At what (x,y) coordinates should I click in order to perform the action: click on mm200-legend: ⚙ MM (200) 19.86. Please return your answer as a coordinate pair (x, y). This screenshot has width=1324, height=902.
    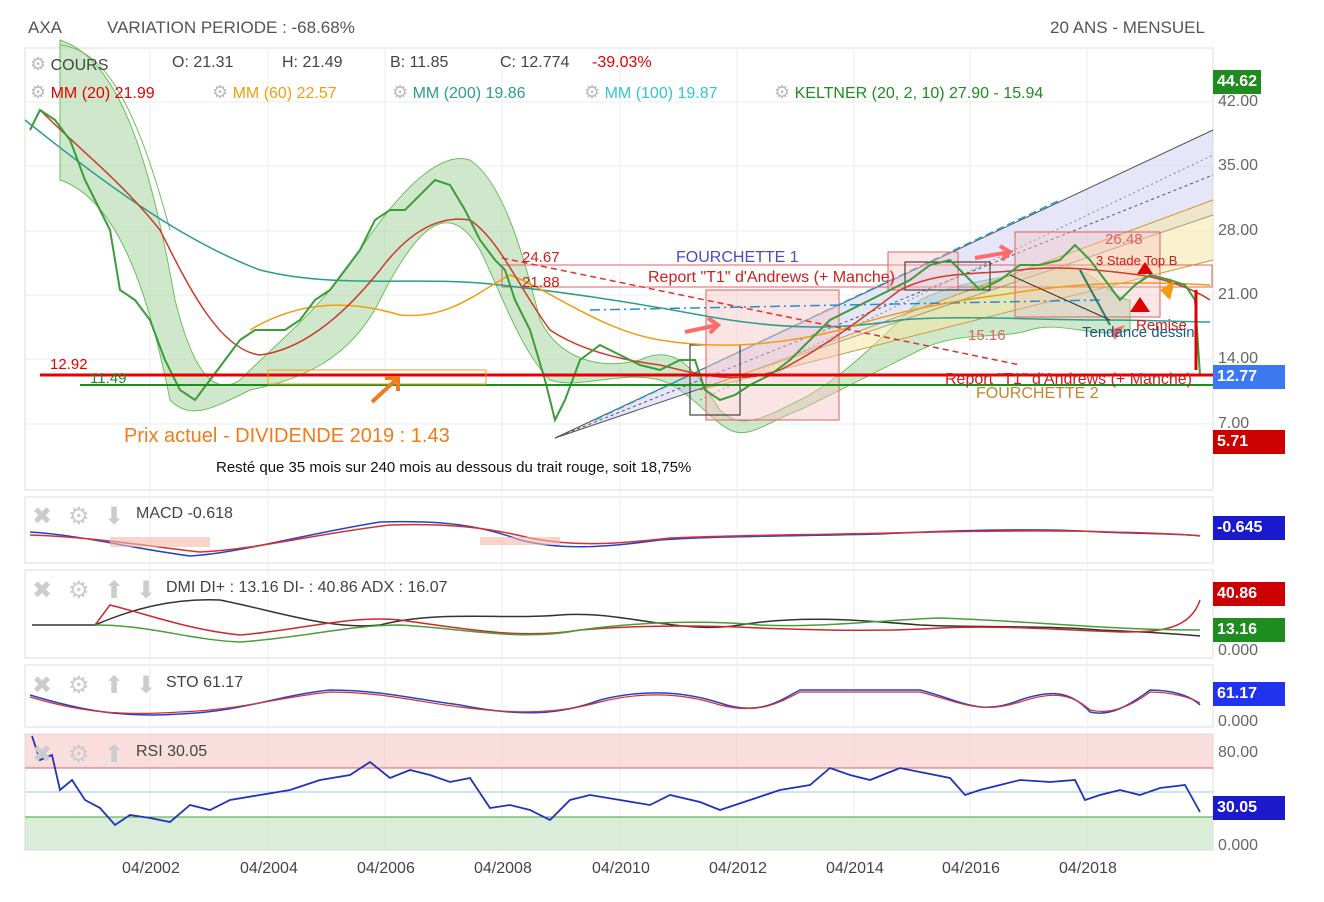
    Looking at the image, I should click on (459, 92).